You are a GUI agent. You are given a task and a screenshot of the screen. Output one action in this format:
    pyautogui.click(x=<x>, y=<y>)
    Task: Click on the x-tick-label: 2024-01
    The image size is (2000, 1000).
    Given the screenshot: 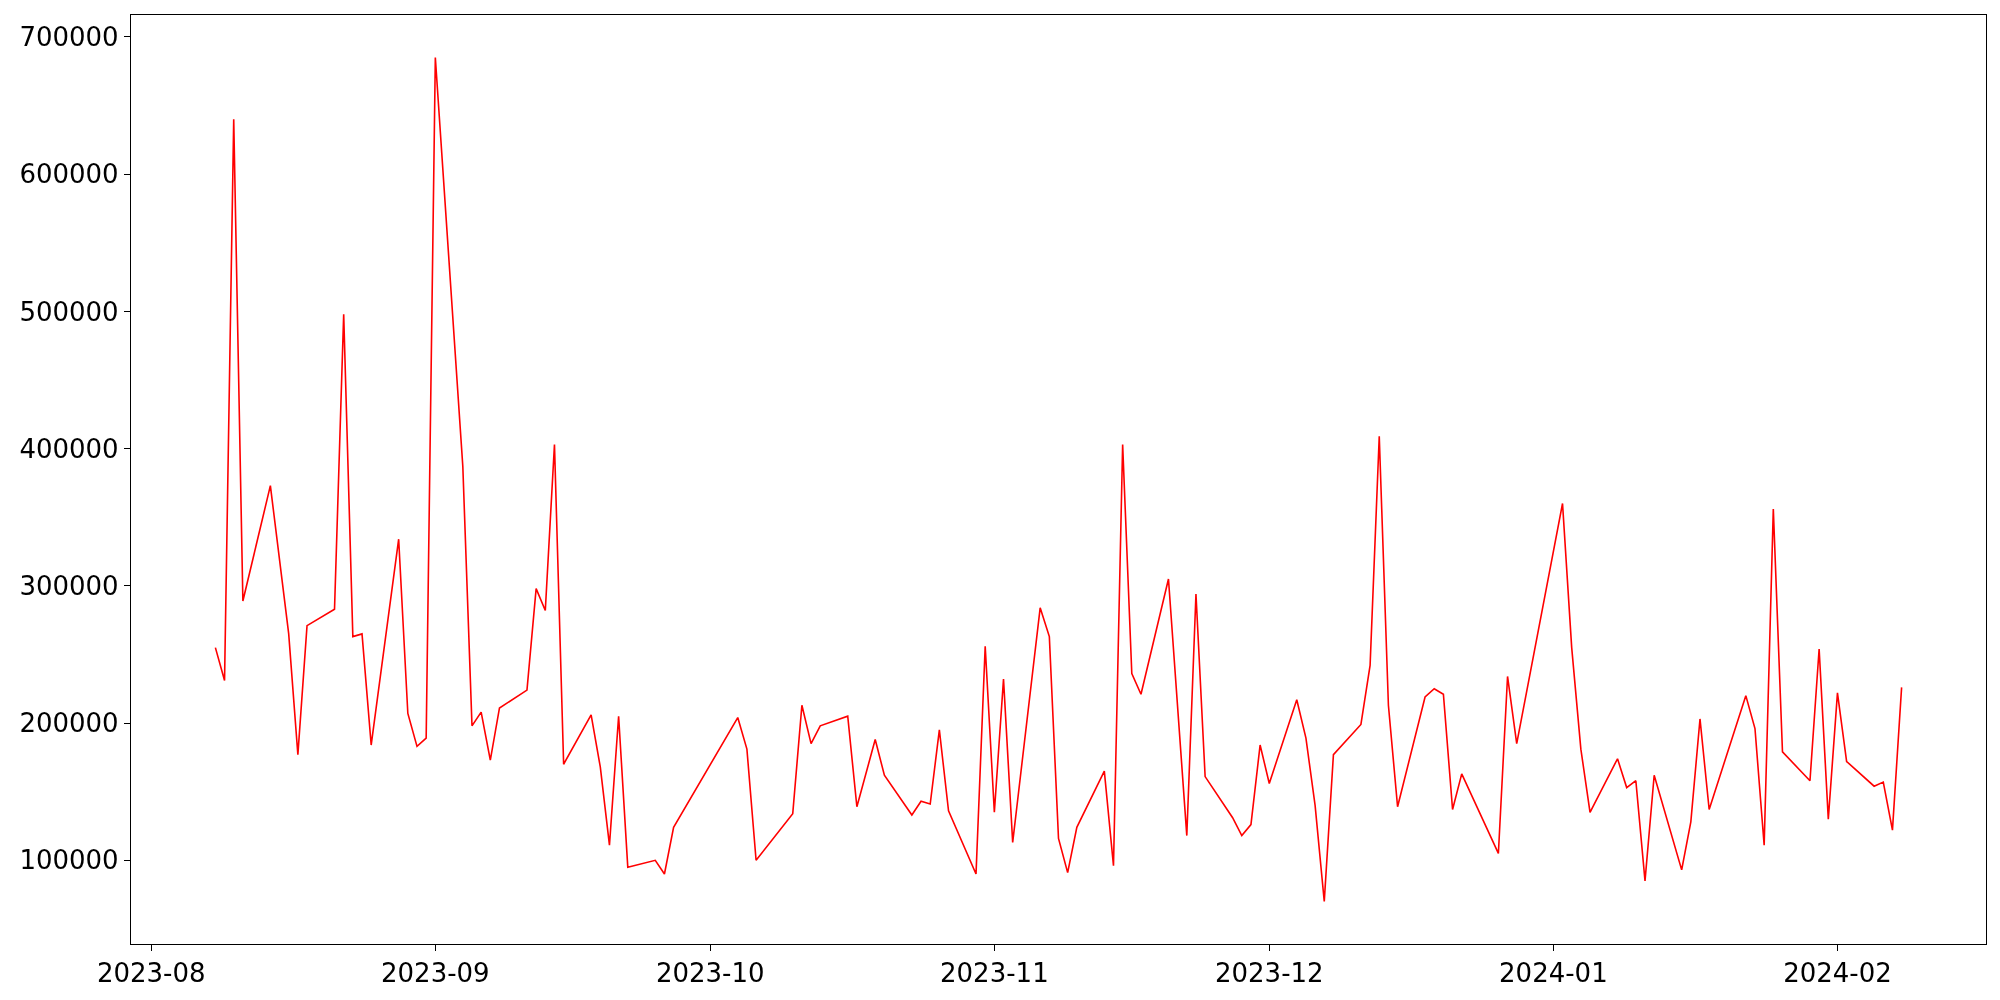 What is the action you would take?
    pyautogui.click(x=1553, y=973)
    